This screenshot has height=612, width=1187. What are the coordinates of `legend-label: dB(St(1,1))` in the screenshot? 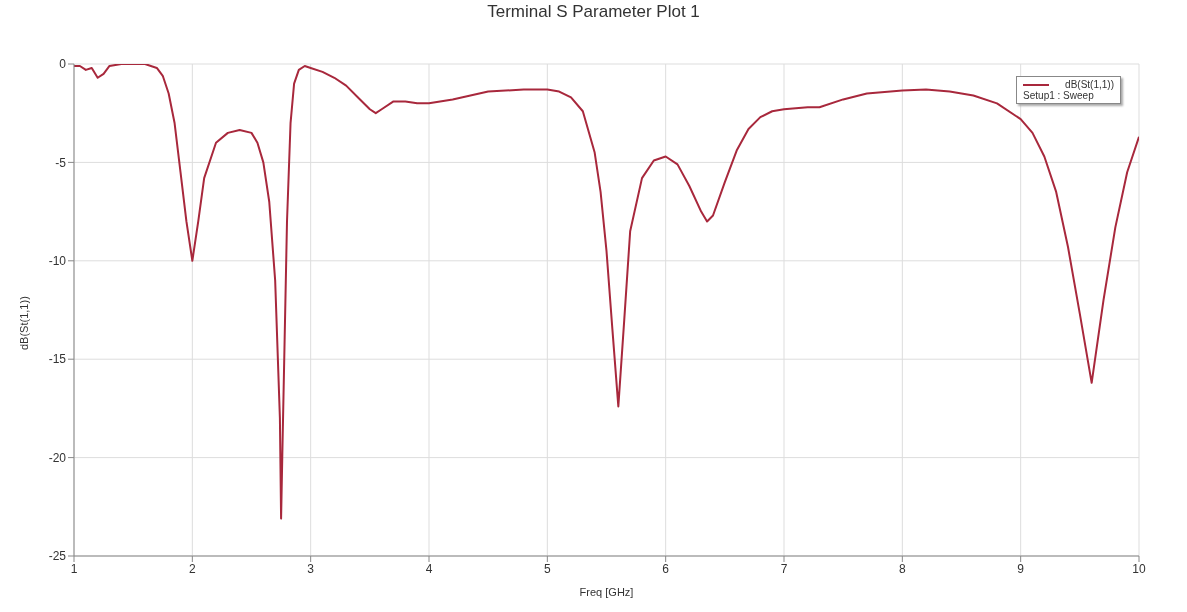 It's located at (1089, 84).